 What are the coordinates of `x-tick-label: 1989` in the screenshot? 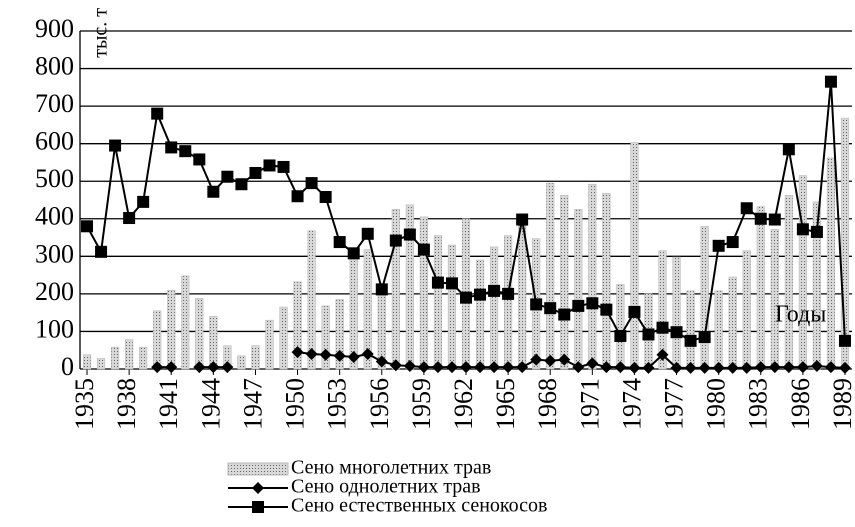 It's located at (841, 404).